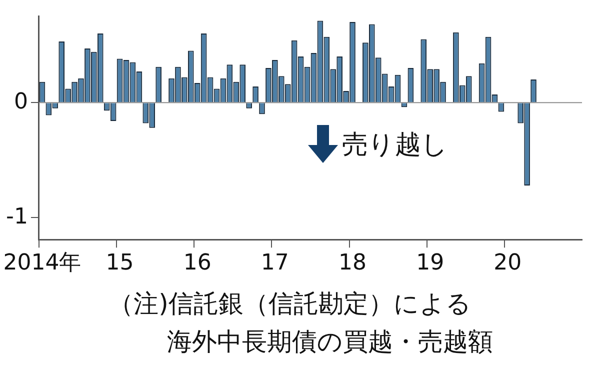  Describe the element at coordinates (17, 217) in the screenshot. I see `y-tick-label: -1` at that location.